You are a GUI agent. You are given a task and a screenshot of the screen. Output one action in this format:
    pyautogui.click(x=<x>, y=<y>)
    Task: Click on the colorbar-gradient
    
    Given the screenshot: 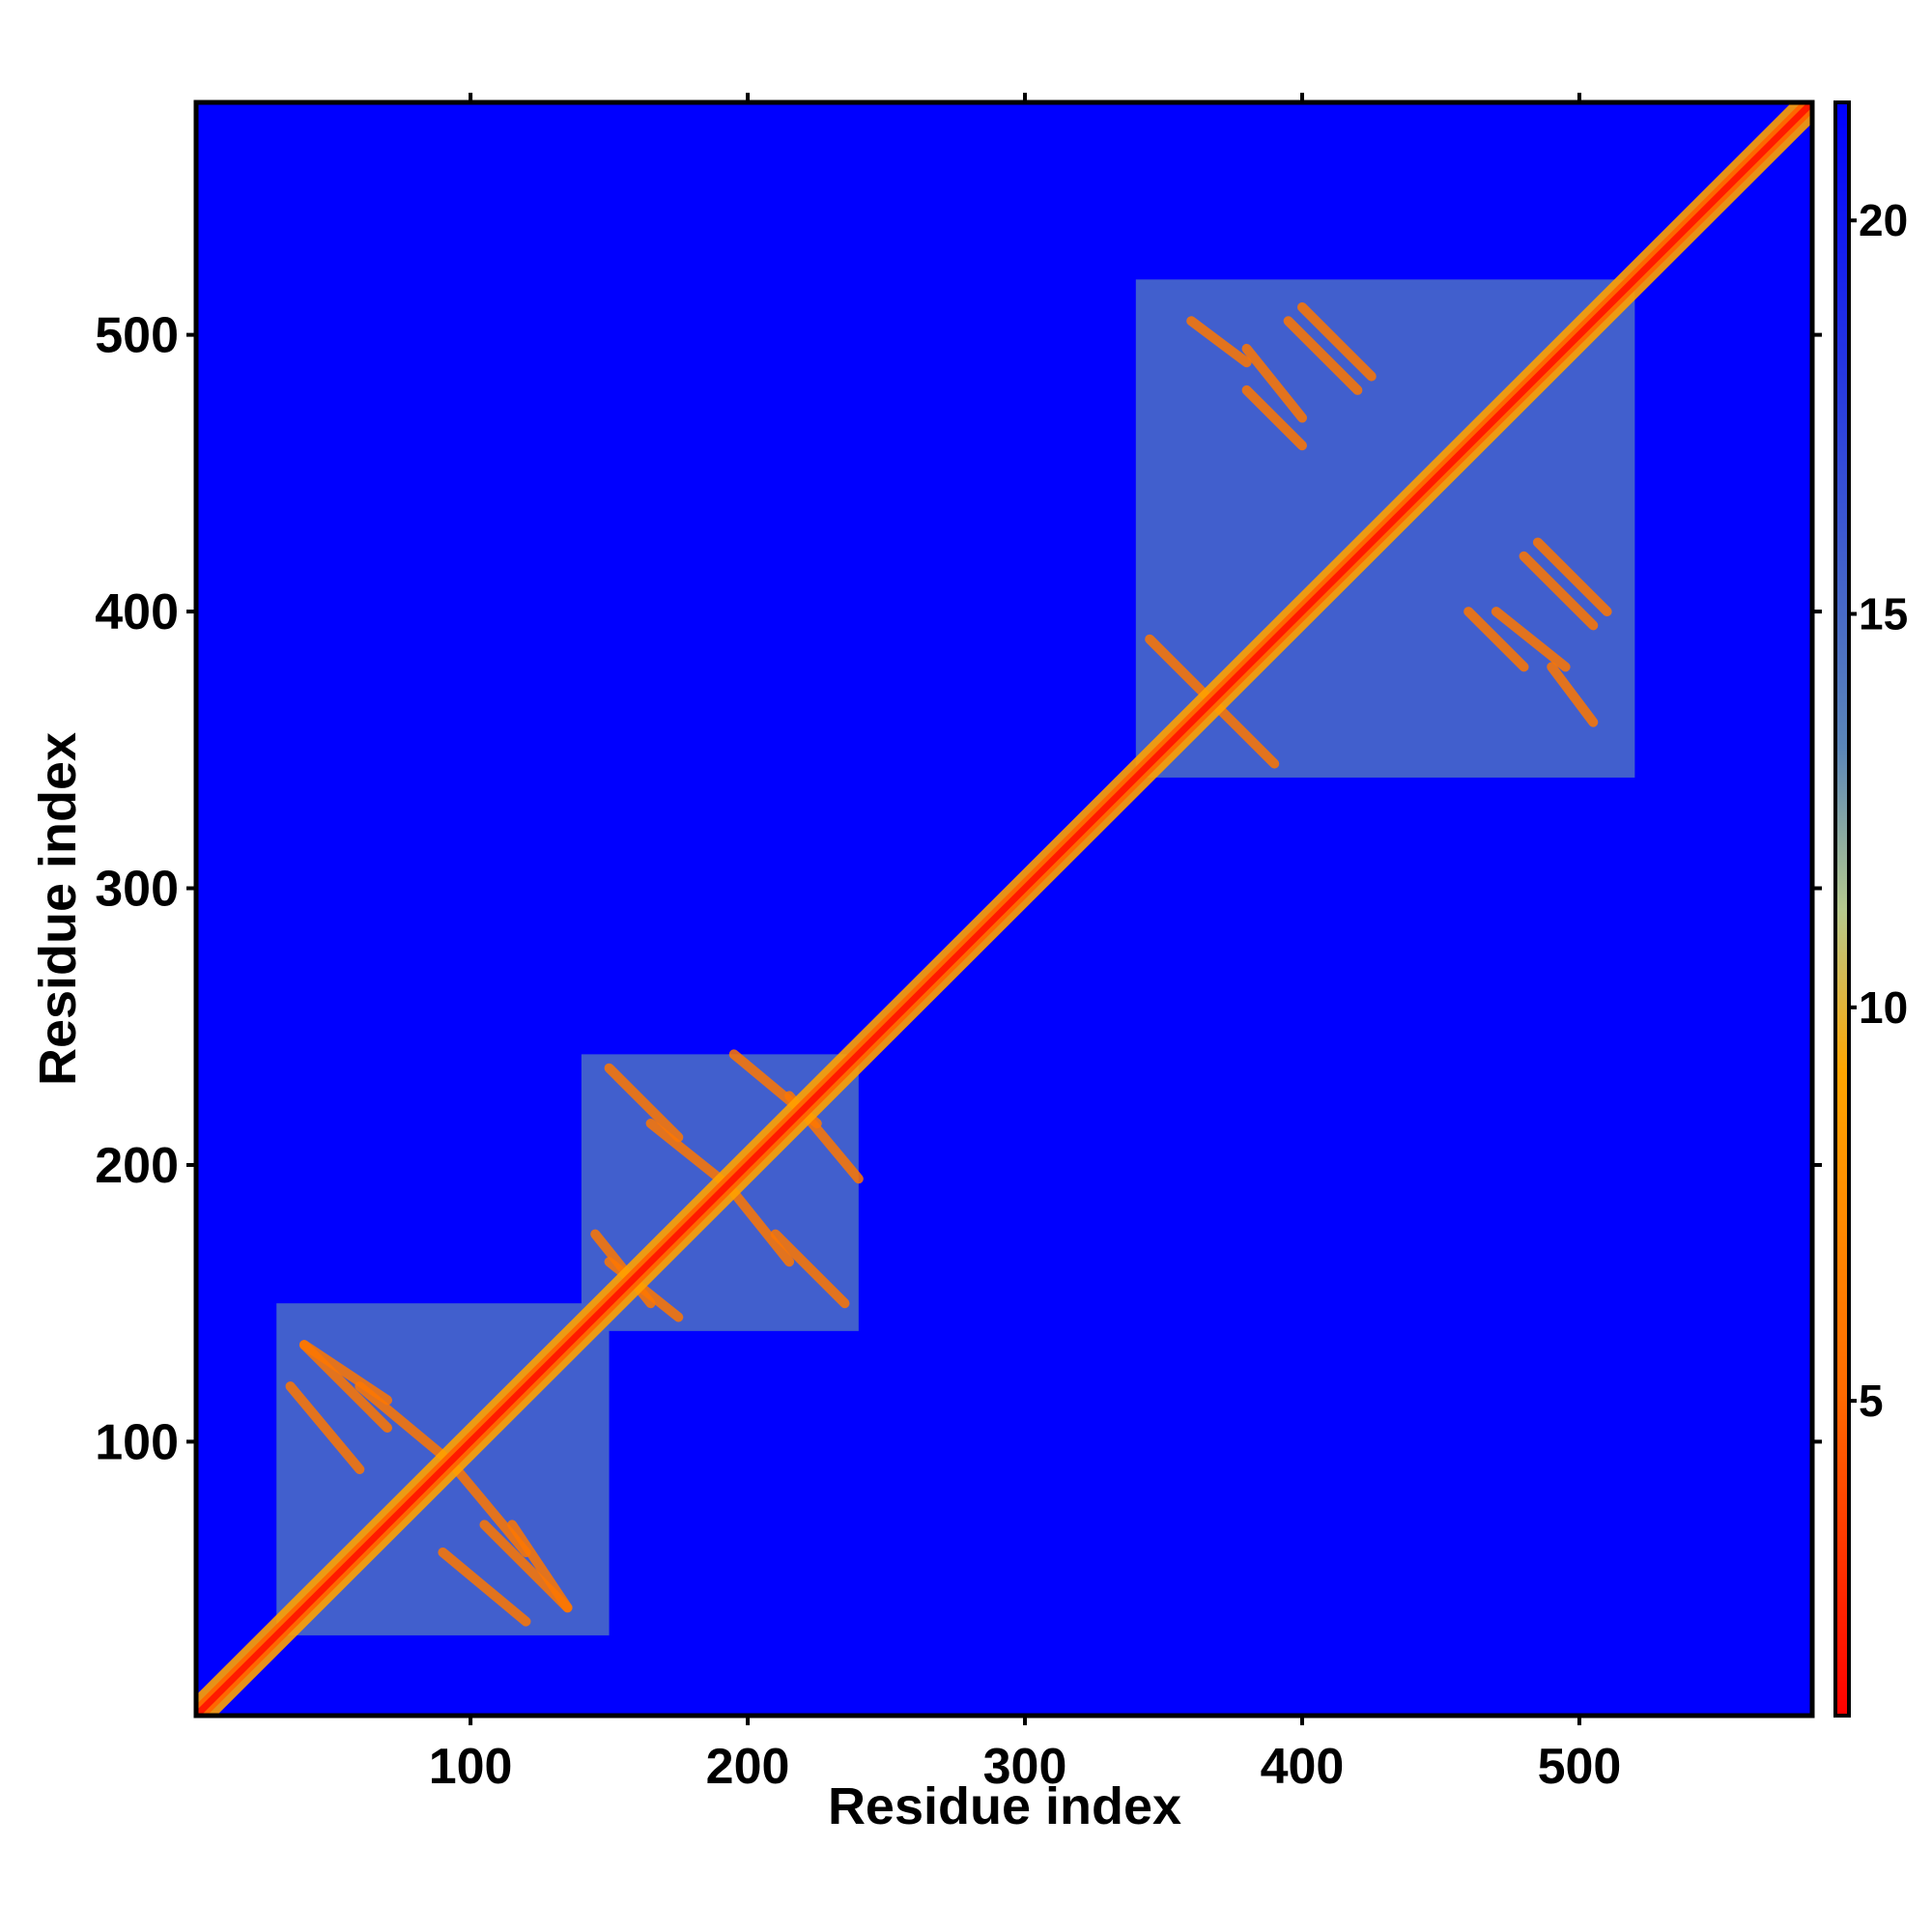 What is the action you would take?
    pyautogui.click(x=1842, y=909)
    